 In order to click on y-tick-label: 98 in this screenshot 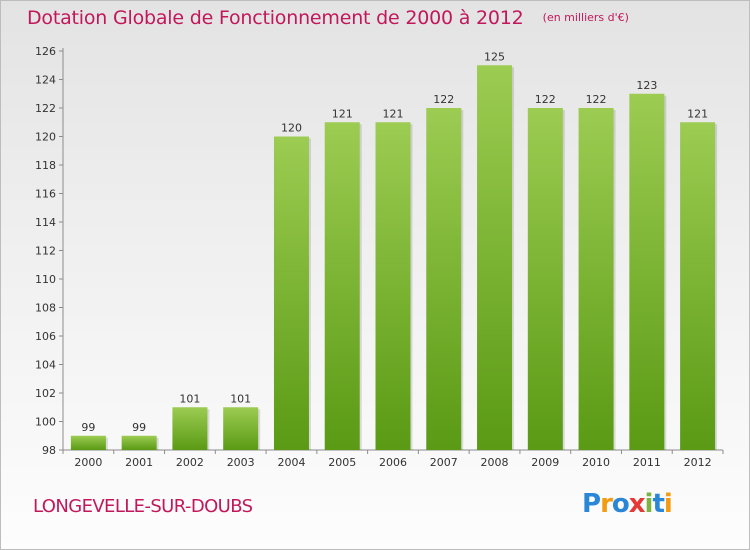, I will do `click(49, 450)`.